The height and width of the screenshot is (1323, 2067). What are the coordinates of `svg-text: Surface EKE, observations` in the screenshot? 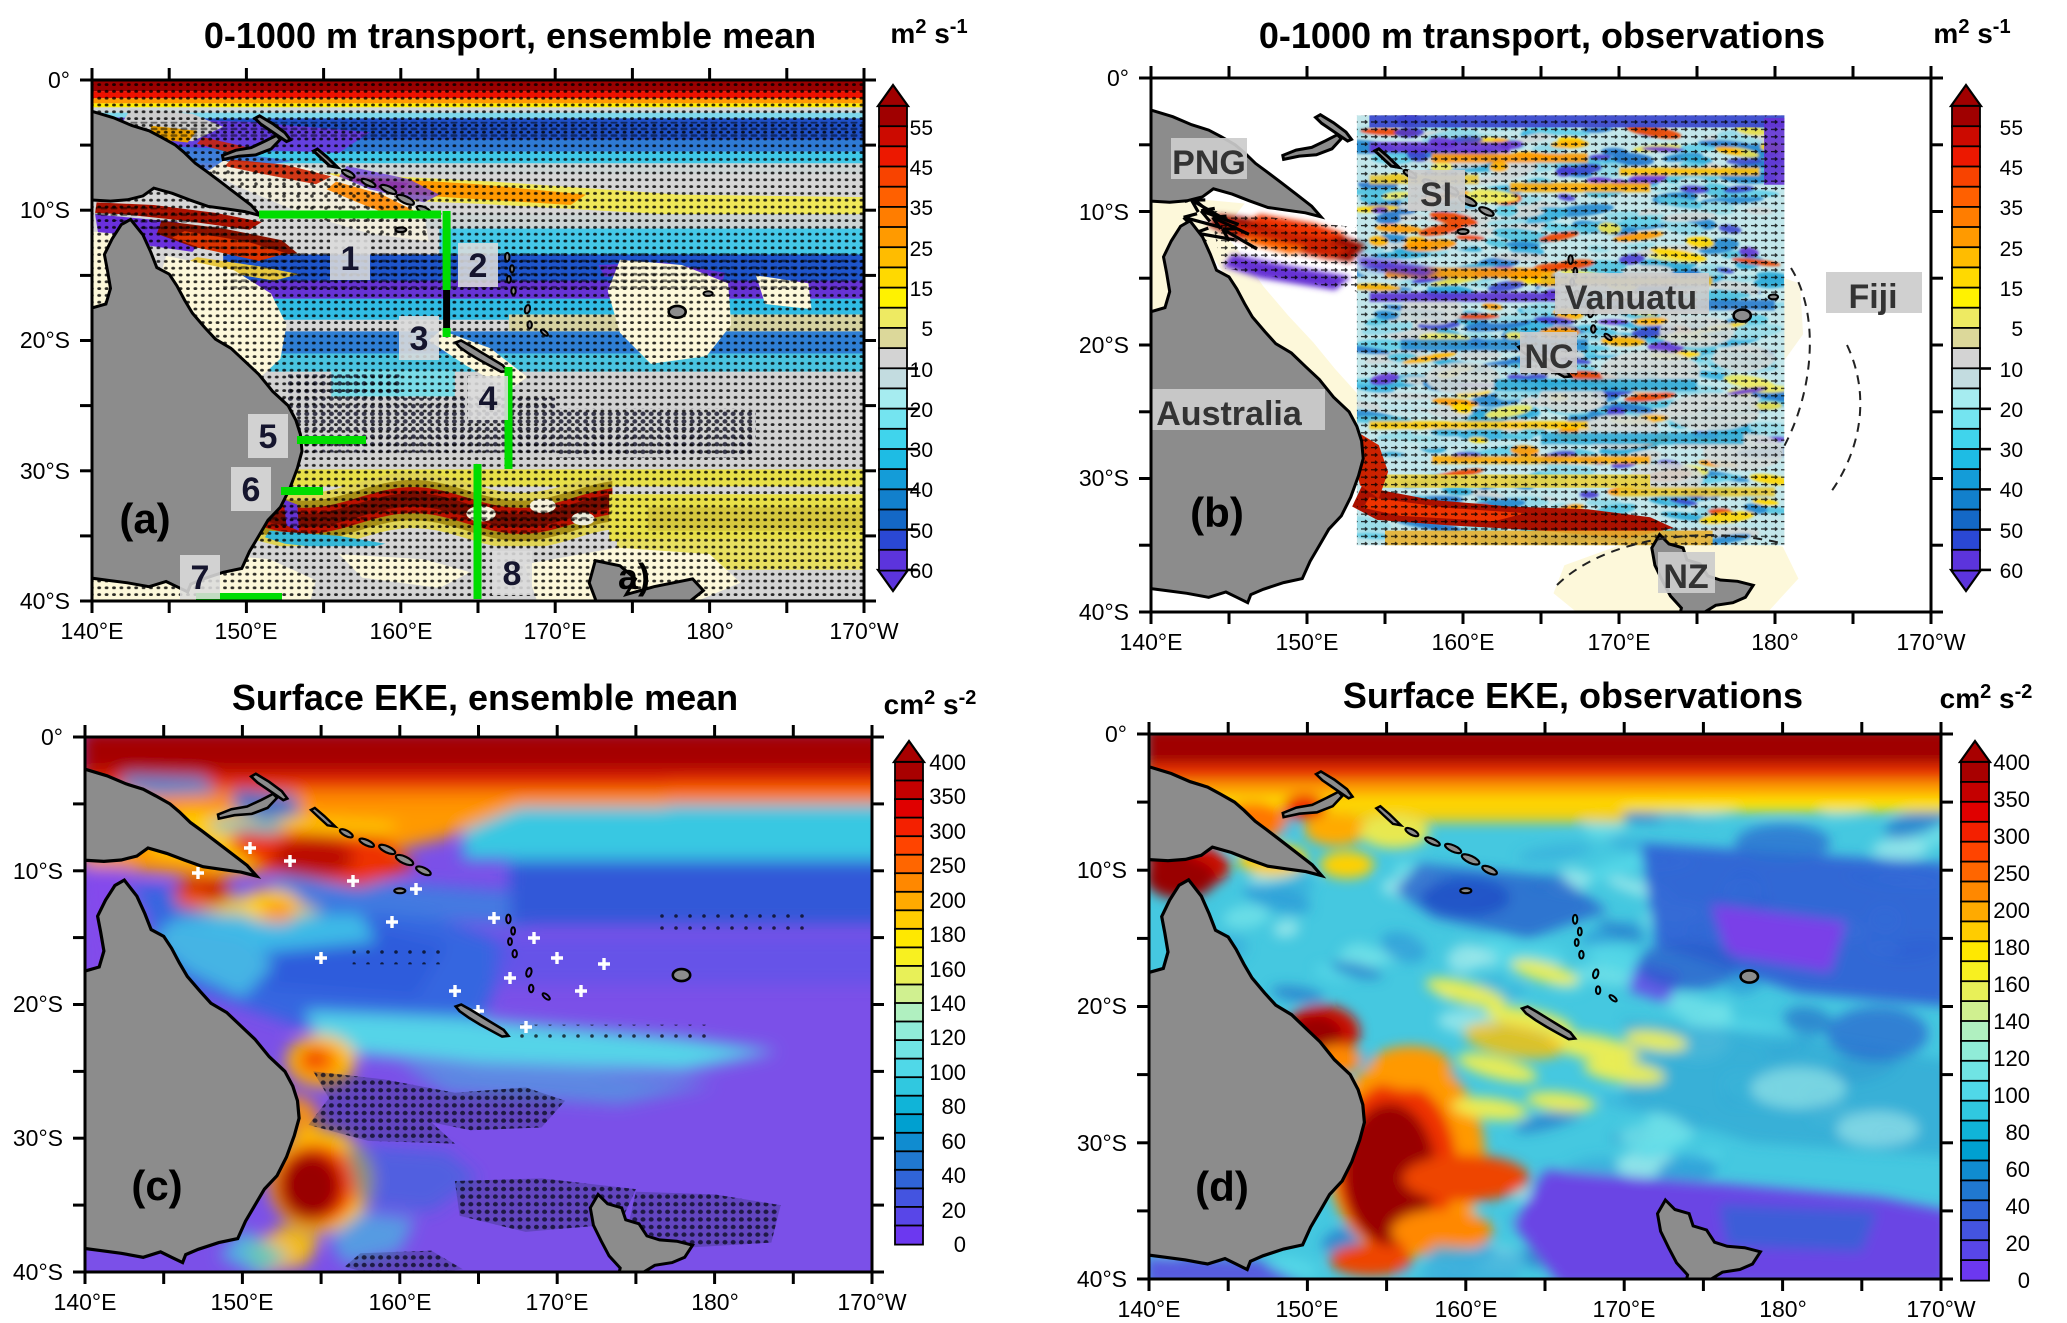 It's located at (1573, 695).